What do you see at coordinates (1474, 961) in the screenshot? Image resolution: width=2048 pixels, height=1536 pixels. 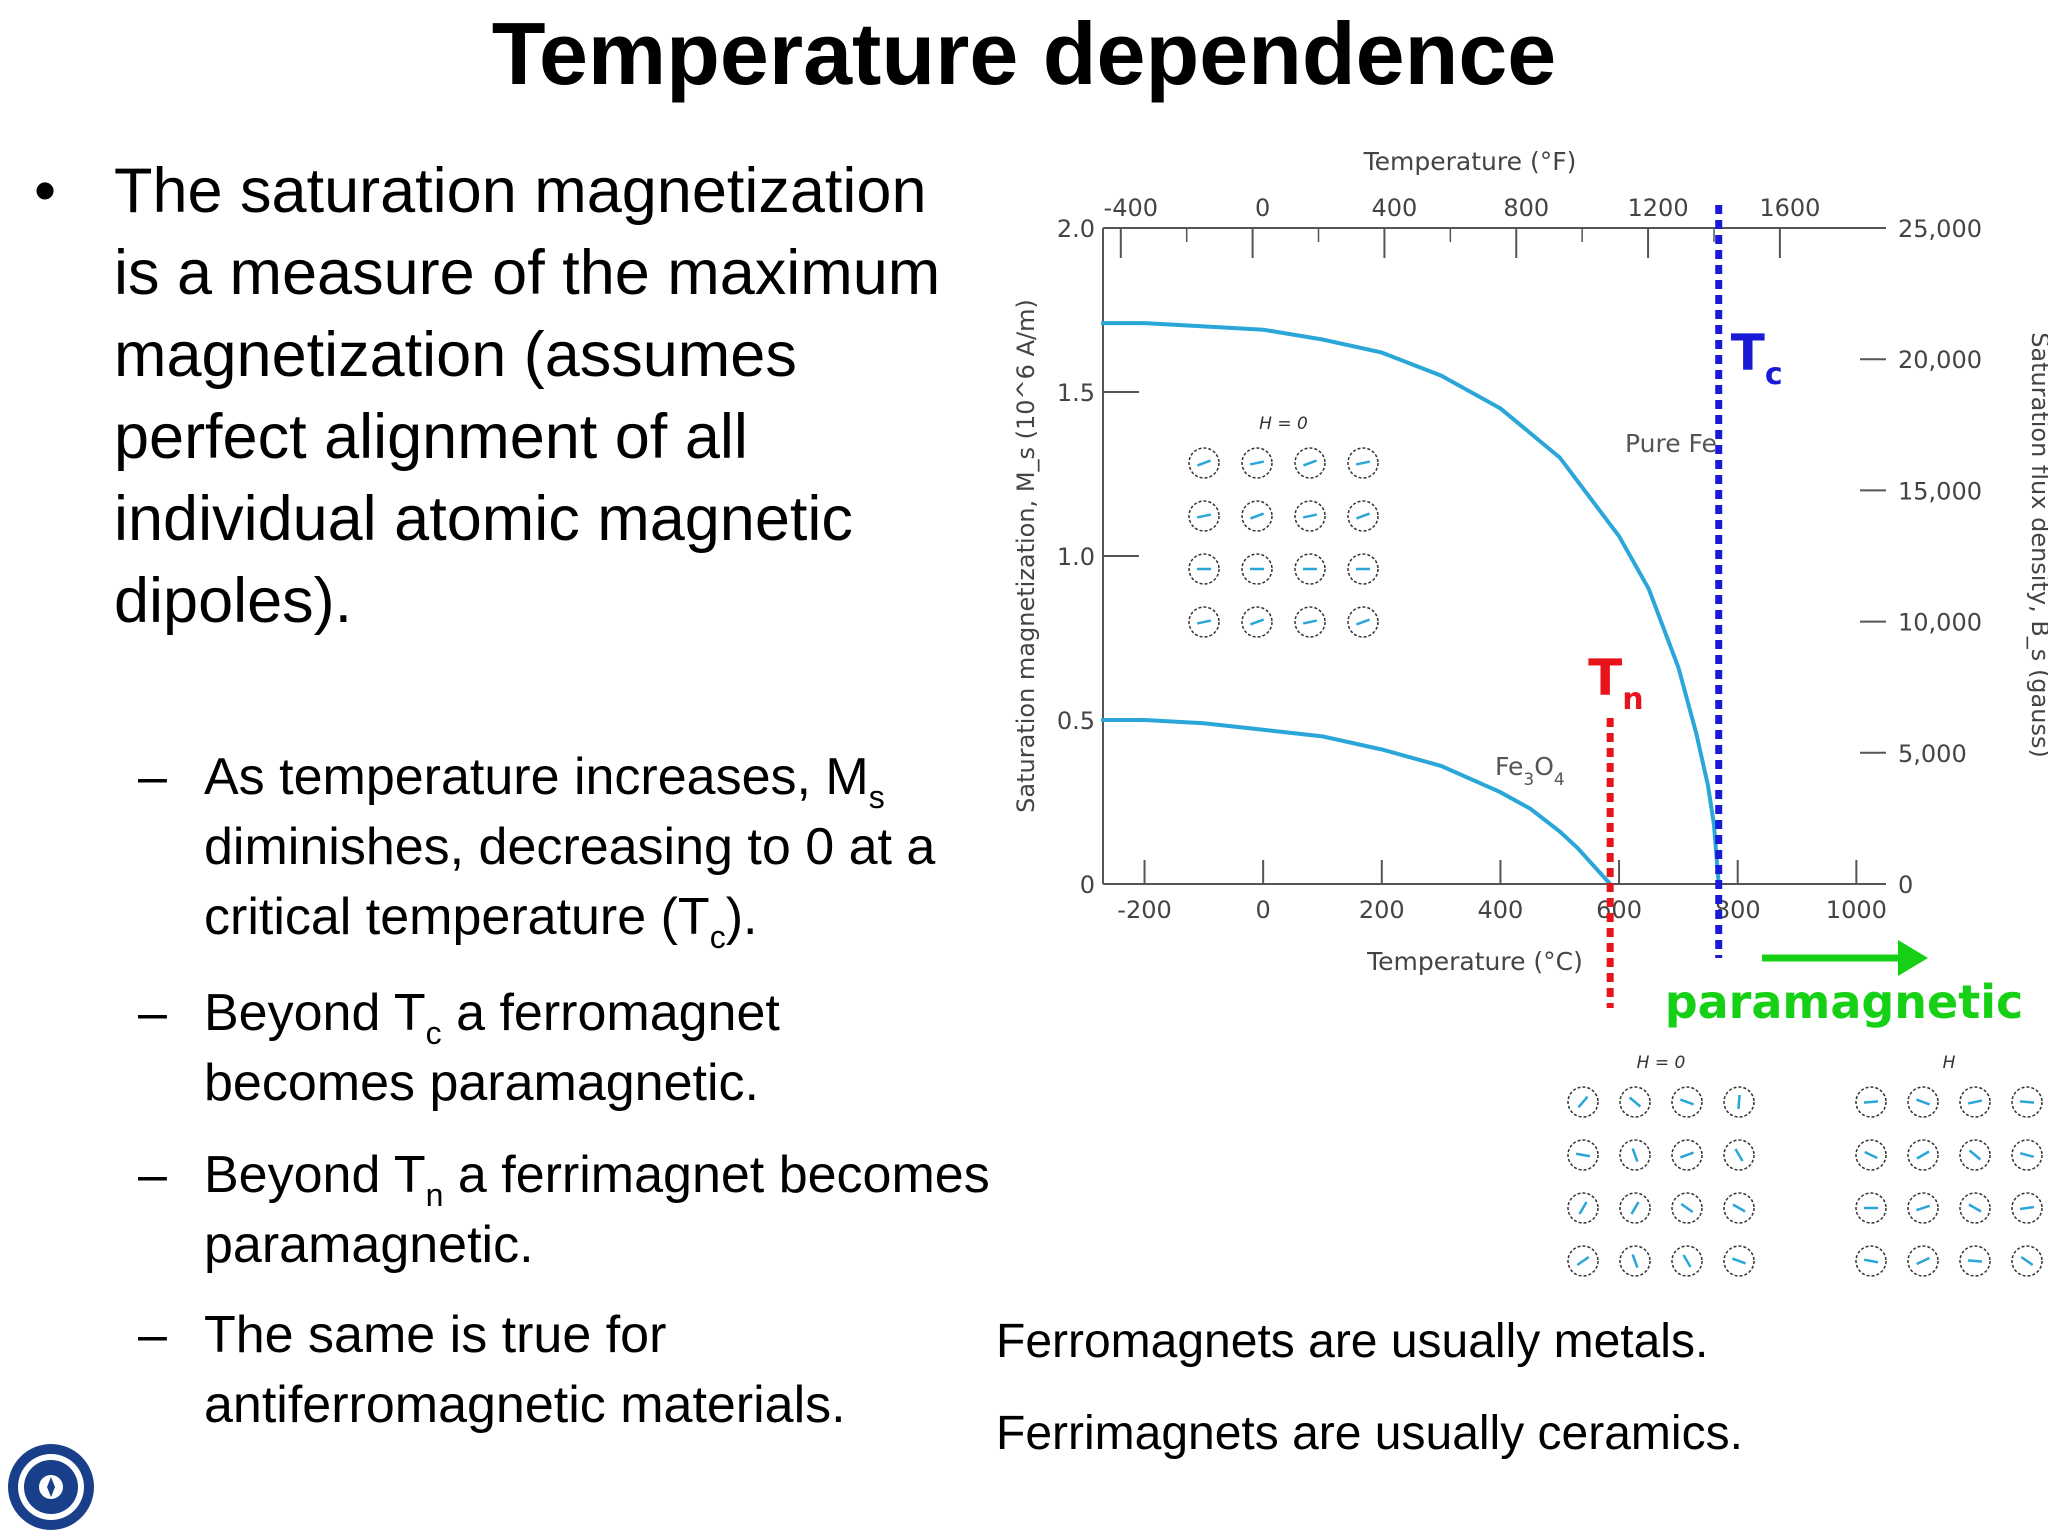 I see `x-axis-label: Temperature (°C)` at bounding box center [1474, 961].